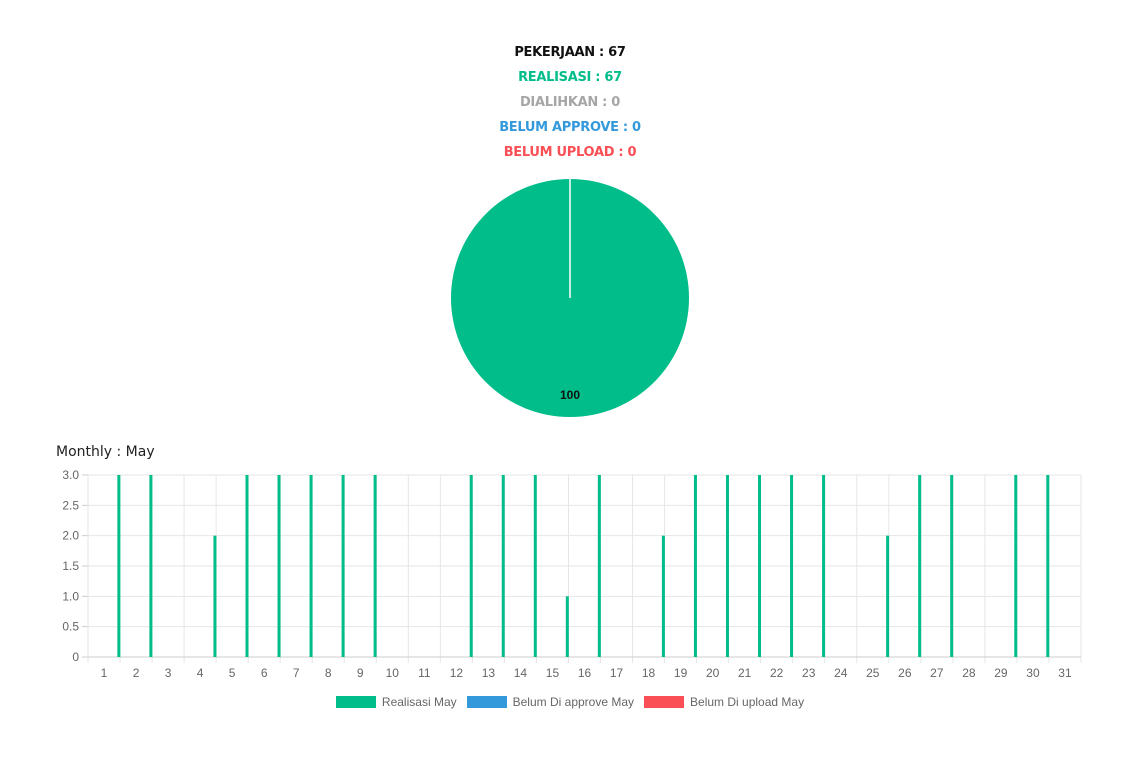  I want to click on pie-data-label: 100, so click(570, 395).